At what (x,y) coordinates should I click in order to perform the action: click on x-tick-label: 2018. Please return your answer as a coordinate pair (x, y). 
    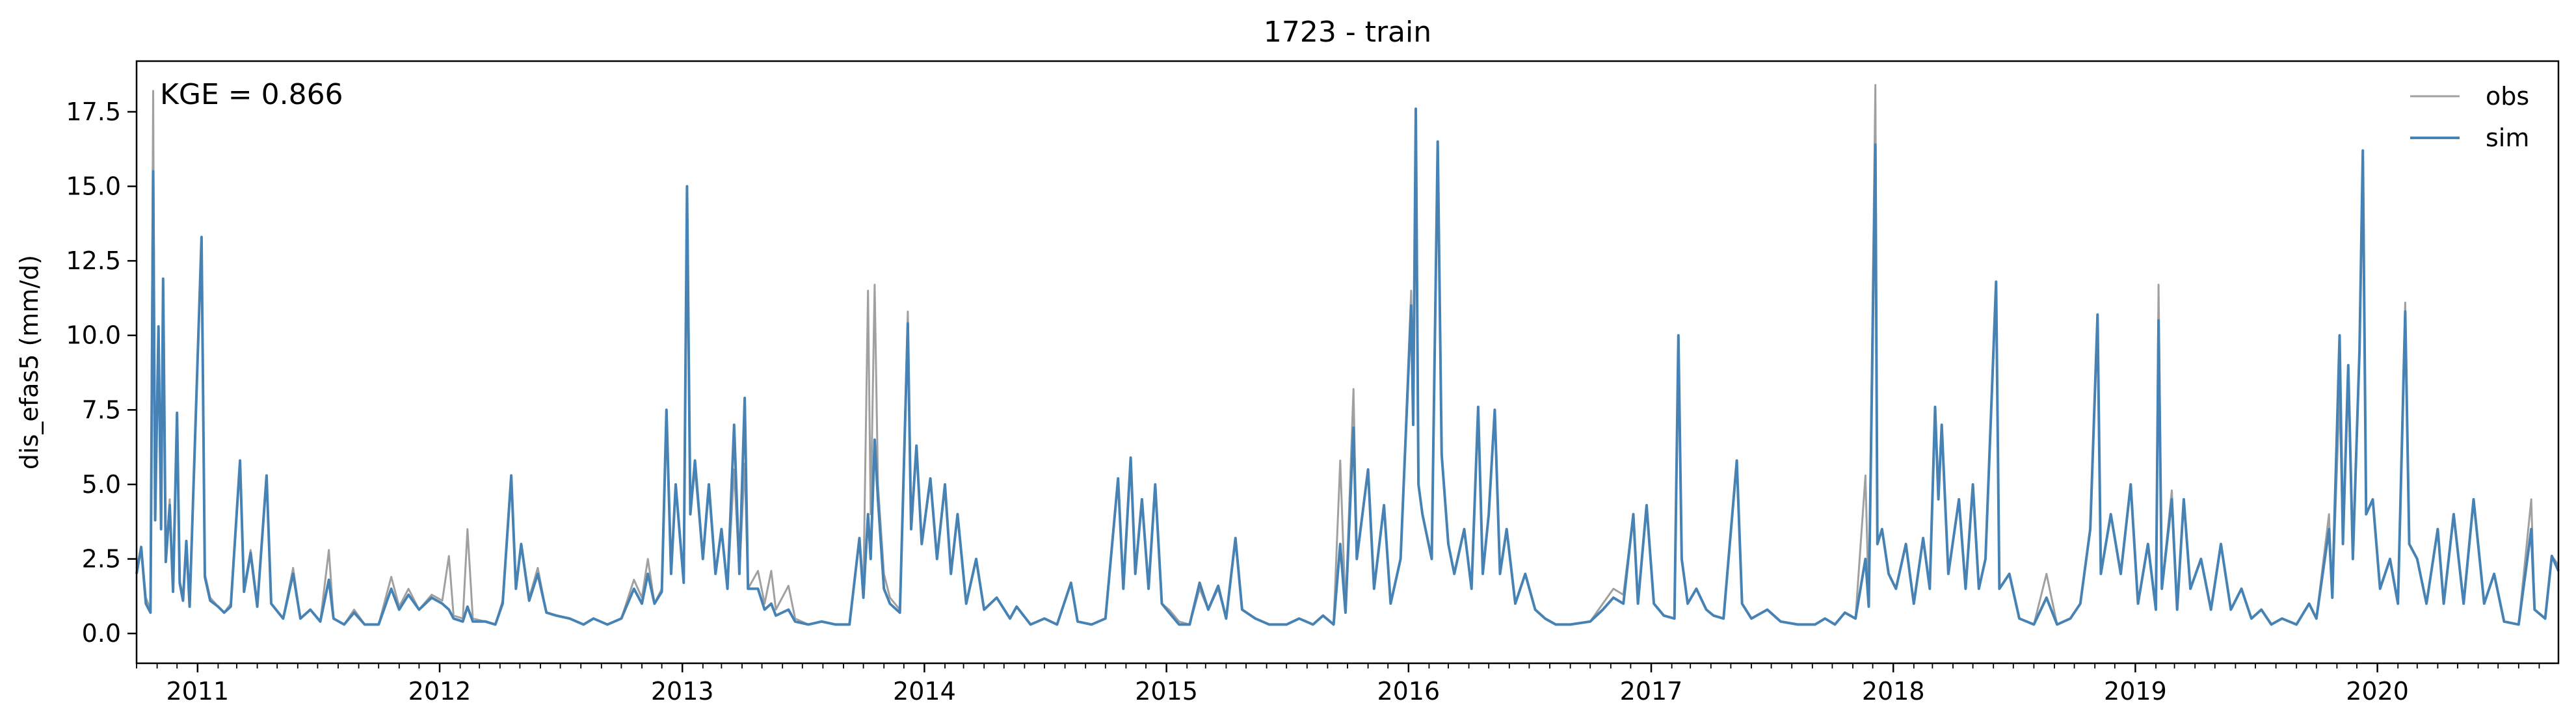
    Looking at the image, I should click on (1894, 691).